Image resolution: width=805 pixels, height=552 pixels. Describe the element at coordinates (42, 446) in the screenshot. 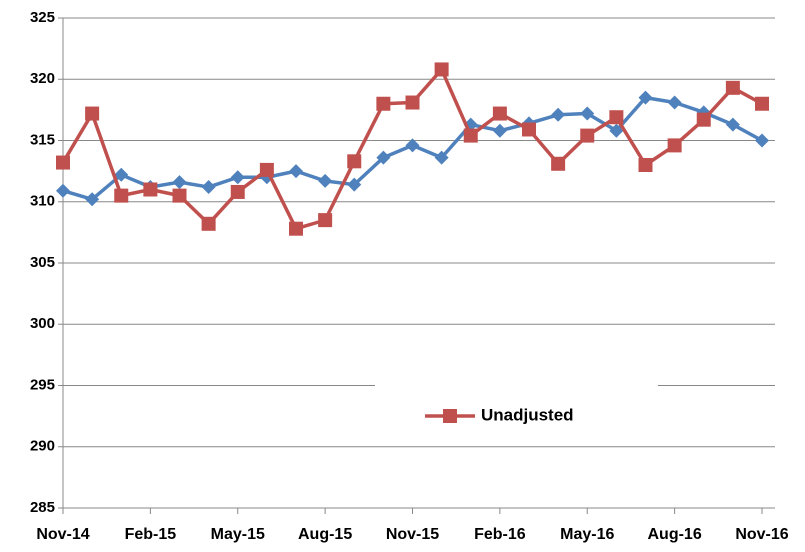

I see `y-tick-label: 290` at that location.